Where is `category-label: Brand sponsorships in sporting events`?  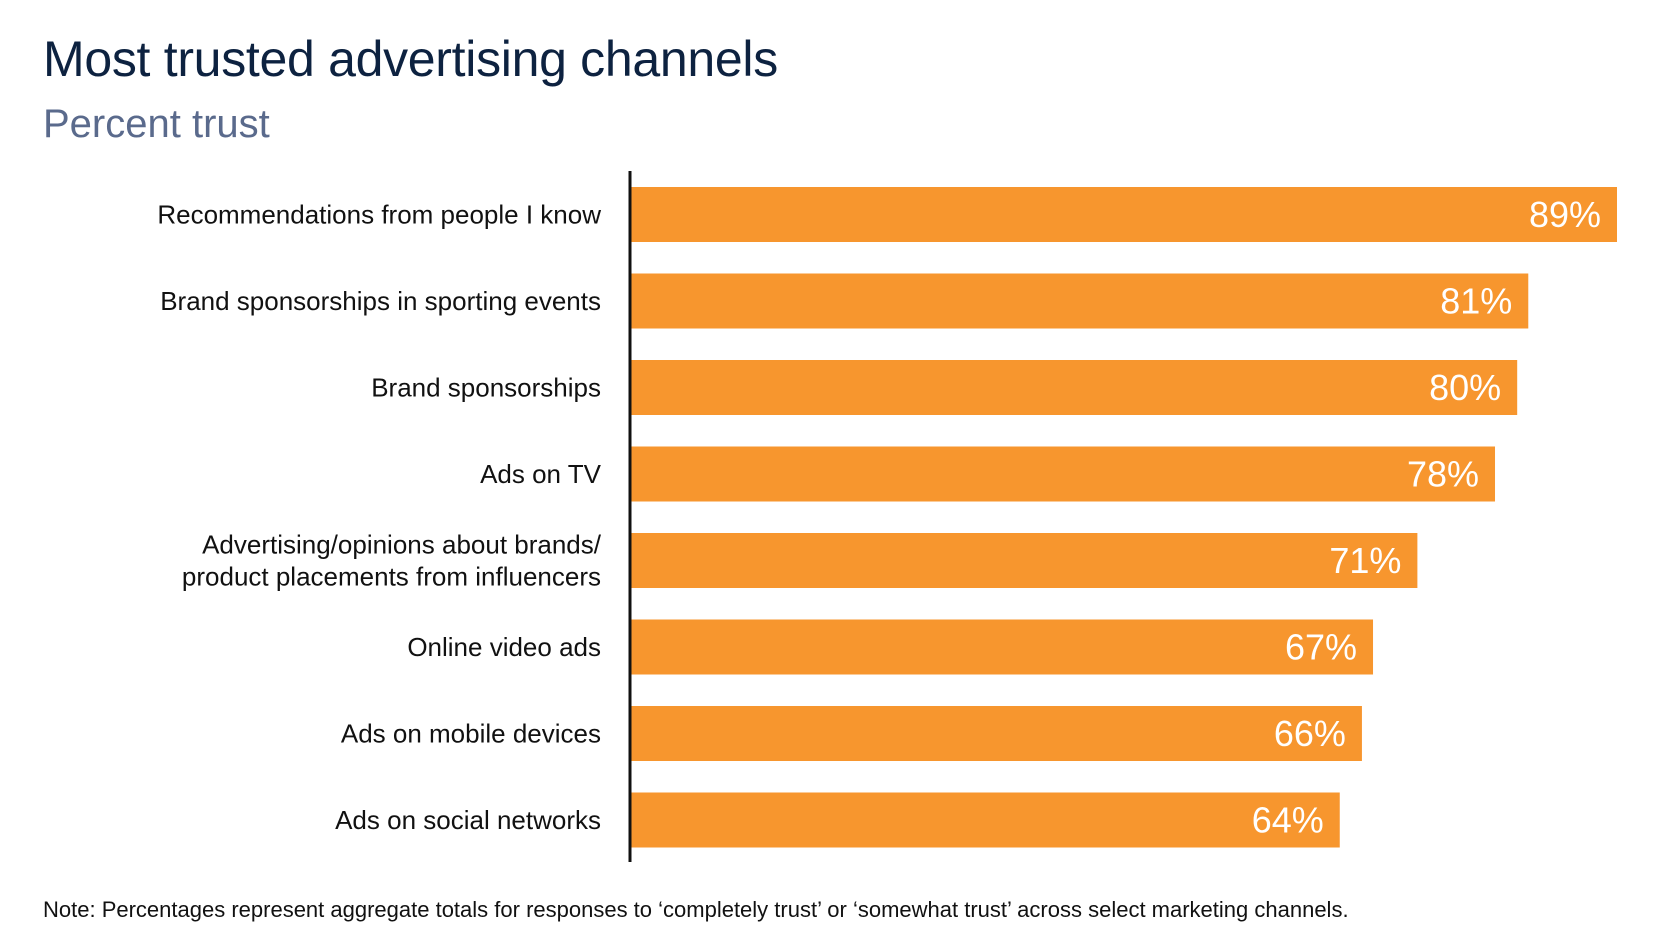 category-label: Brand sponsorships in sporting events is located at coordinates (380, 301).